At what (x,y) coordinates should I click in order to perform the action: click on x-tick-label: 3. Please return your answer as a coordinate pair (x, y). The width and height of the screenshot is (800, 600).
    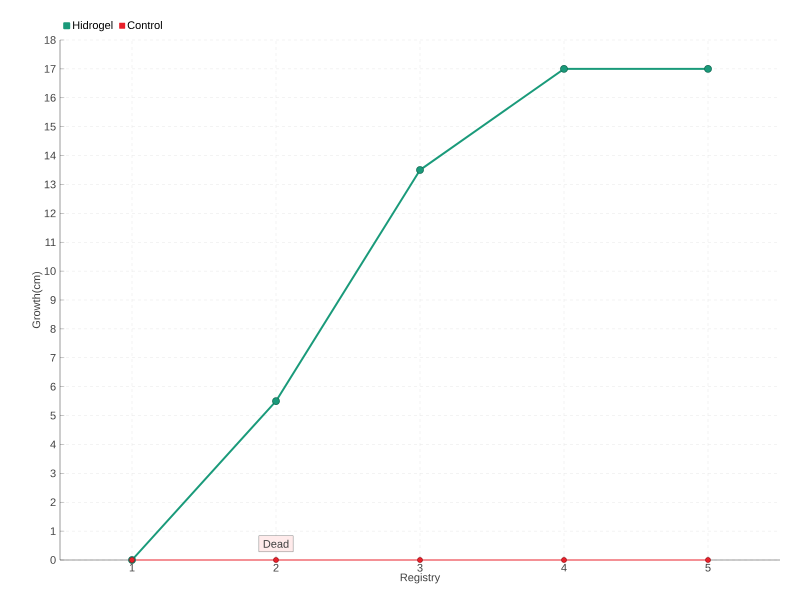
    Looking at the image, I should click on (420, 568).